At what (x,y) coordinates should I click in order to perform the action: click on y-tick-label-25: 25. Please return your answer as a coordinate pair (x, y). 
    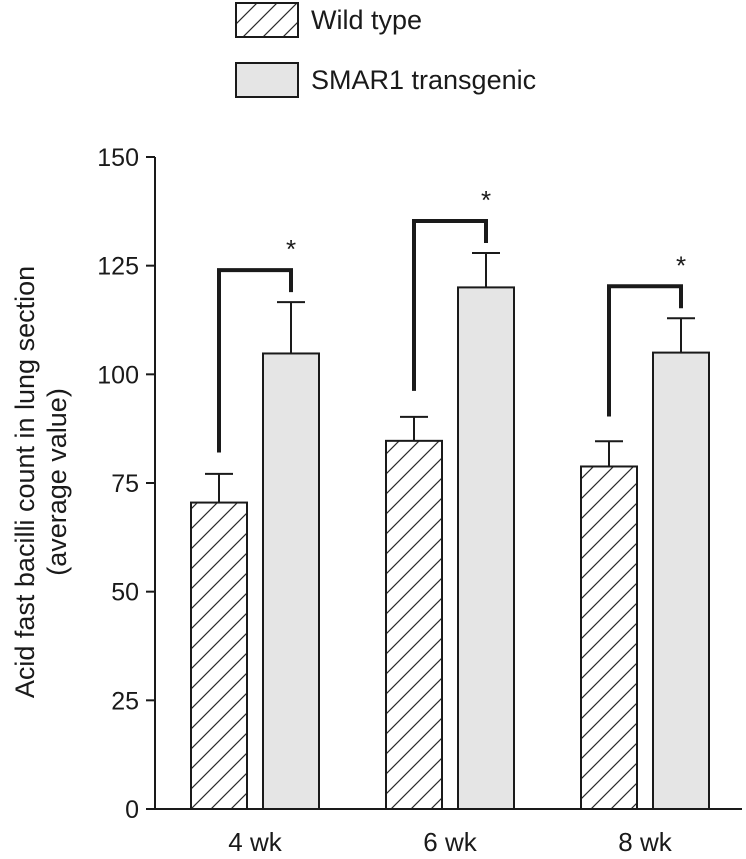
    Looking at the image, I should click on (125, 701).